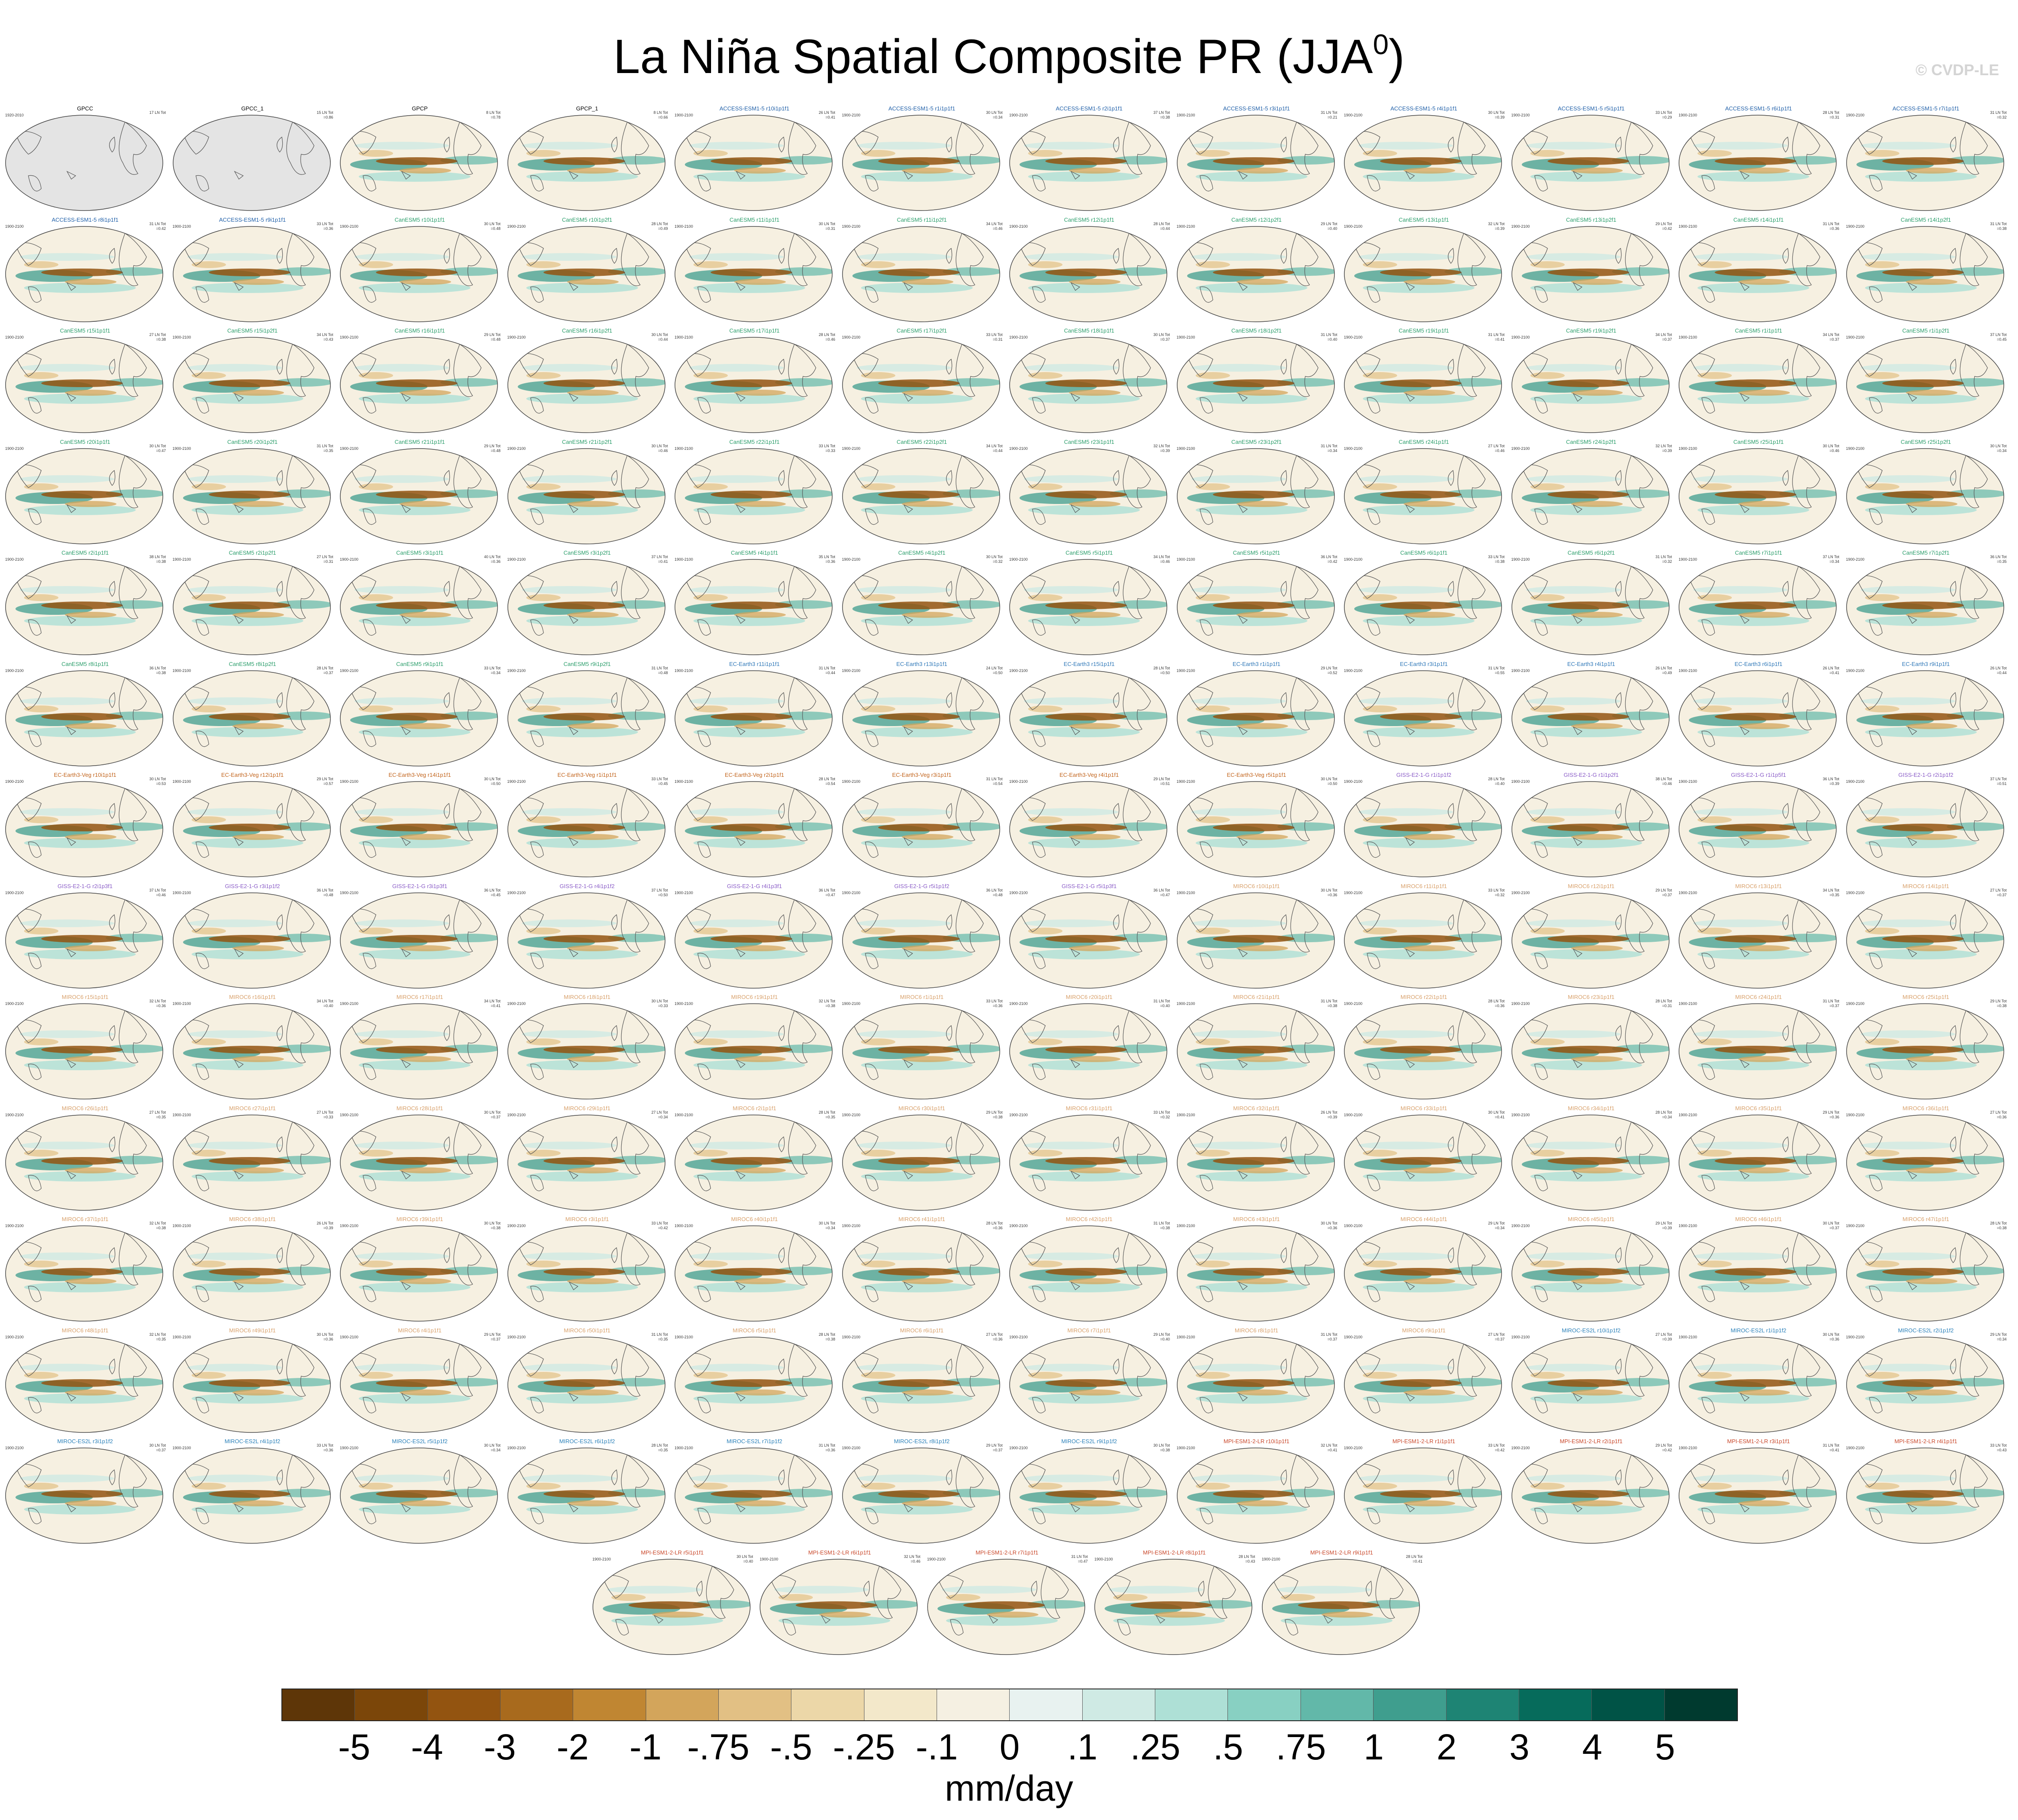  Describe the element at coordinates (1497, 560) in the screenshot. I see `panel-stats: 33 LN Tot =0.38` at that location.